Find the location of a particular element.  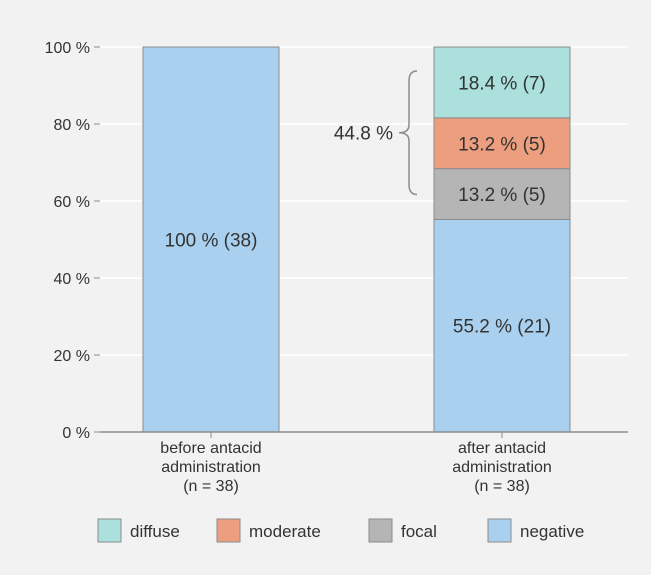

legend-swatch-focal is located at coordinates (380, 530).